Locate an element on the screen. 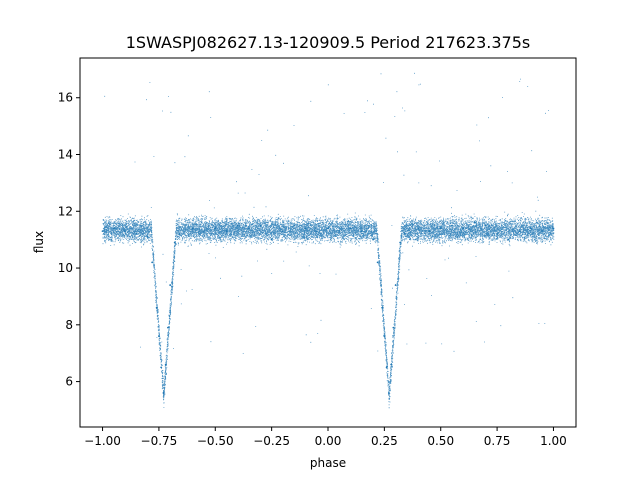  x-axis: −1.00 −0.75 −0.50 −0.25 0.00 0.25 0.50 0.75 1.00 is located at coordinates (325, 437).